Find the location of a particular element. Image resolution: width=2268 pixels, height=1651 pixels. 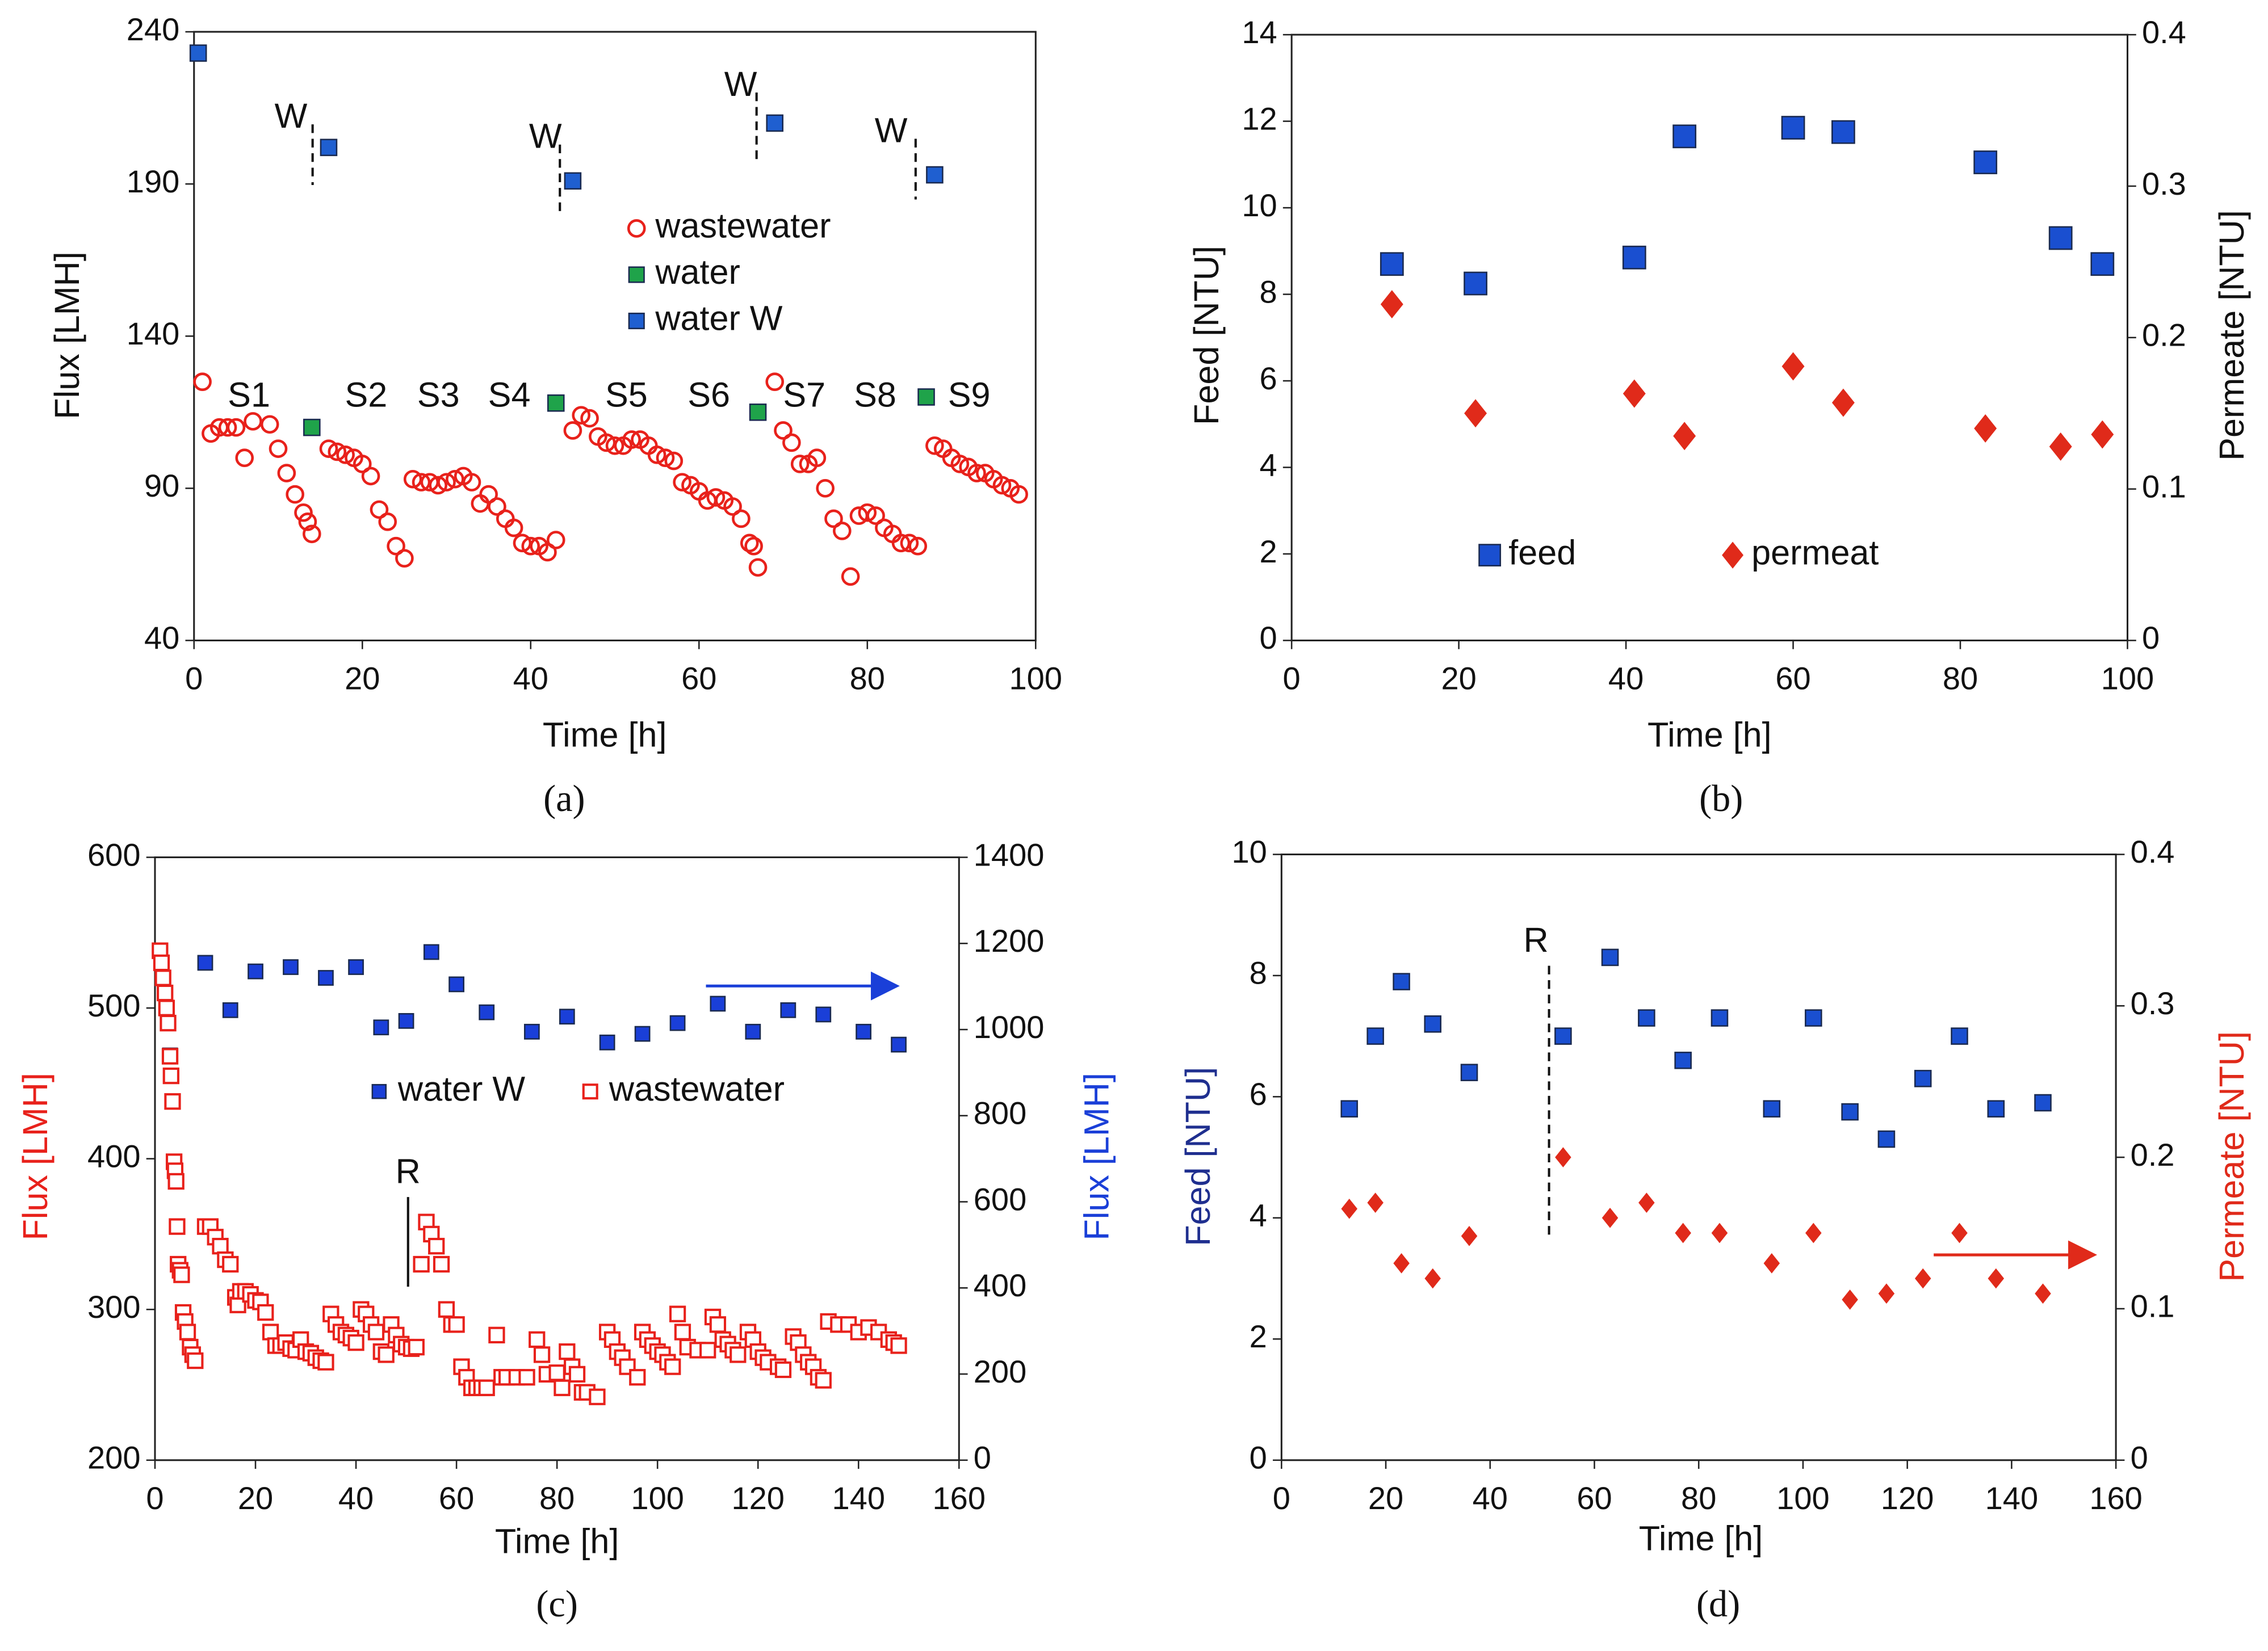

y-axis-label: Flux [LMH] is located at coordinates (35, 1157).